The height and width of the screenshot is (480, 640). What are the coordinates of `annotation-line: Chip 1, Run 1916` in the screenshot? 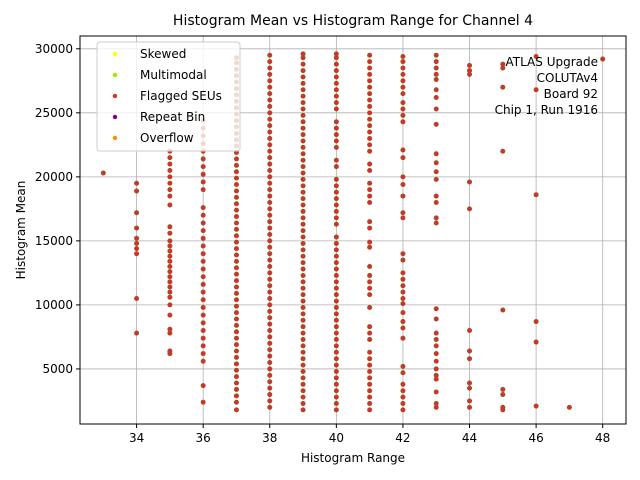 It's located at (546, 110).